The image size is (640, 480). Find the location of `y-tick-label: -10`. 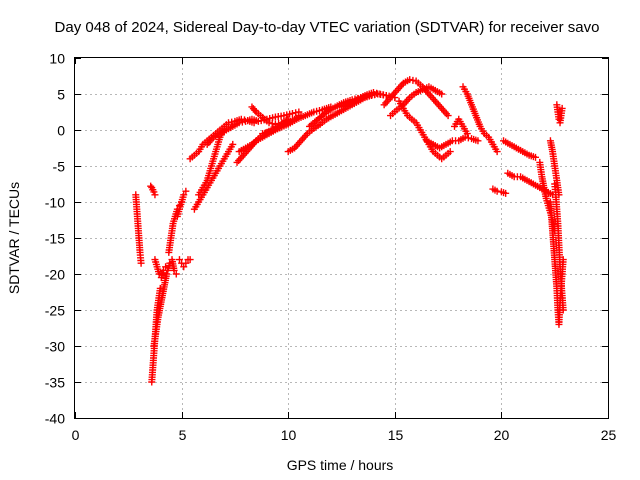

y-tick-label: -10 is located at coordinates (55, 203).